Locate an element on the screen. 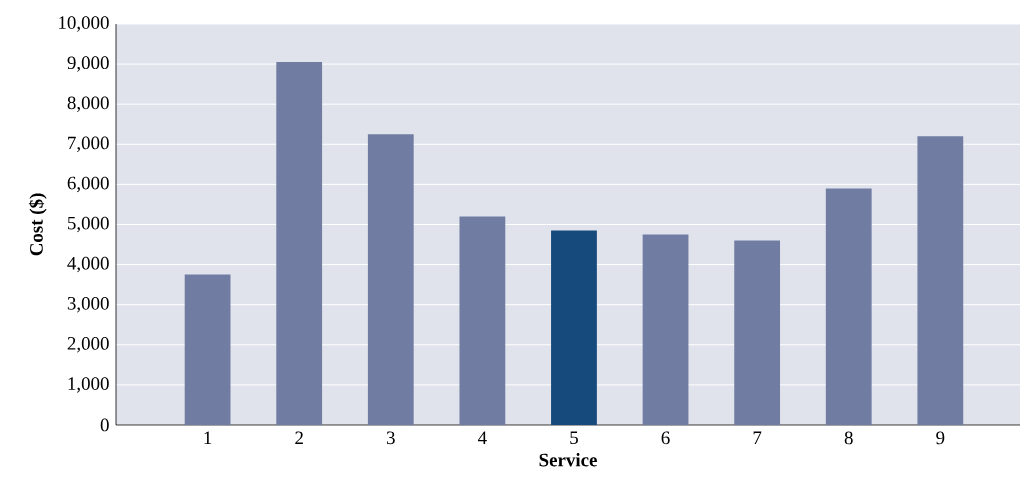 The image size is (1021, 484). y-tick-label: 10,000 is located at coordinates (84, 24).